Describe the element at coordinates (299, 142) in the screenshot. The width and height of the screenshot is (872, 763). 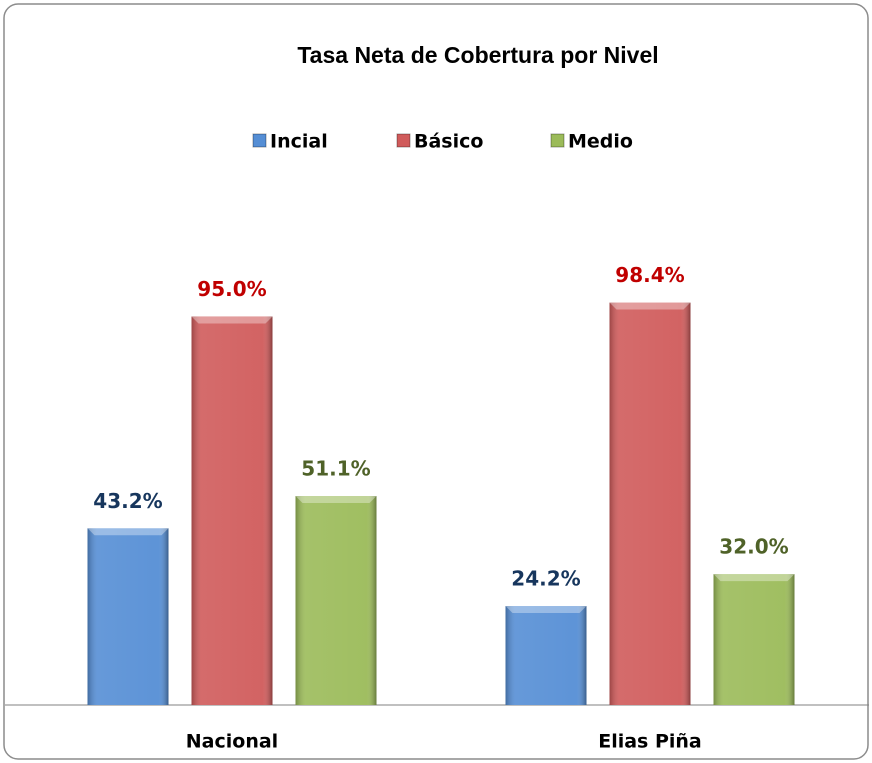
I see `legend-label: Incial` at that location.